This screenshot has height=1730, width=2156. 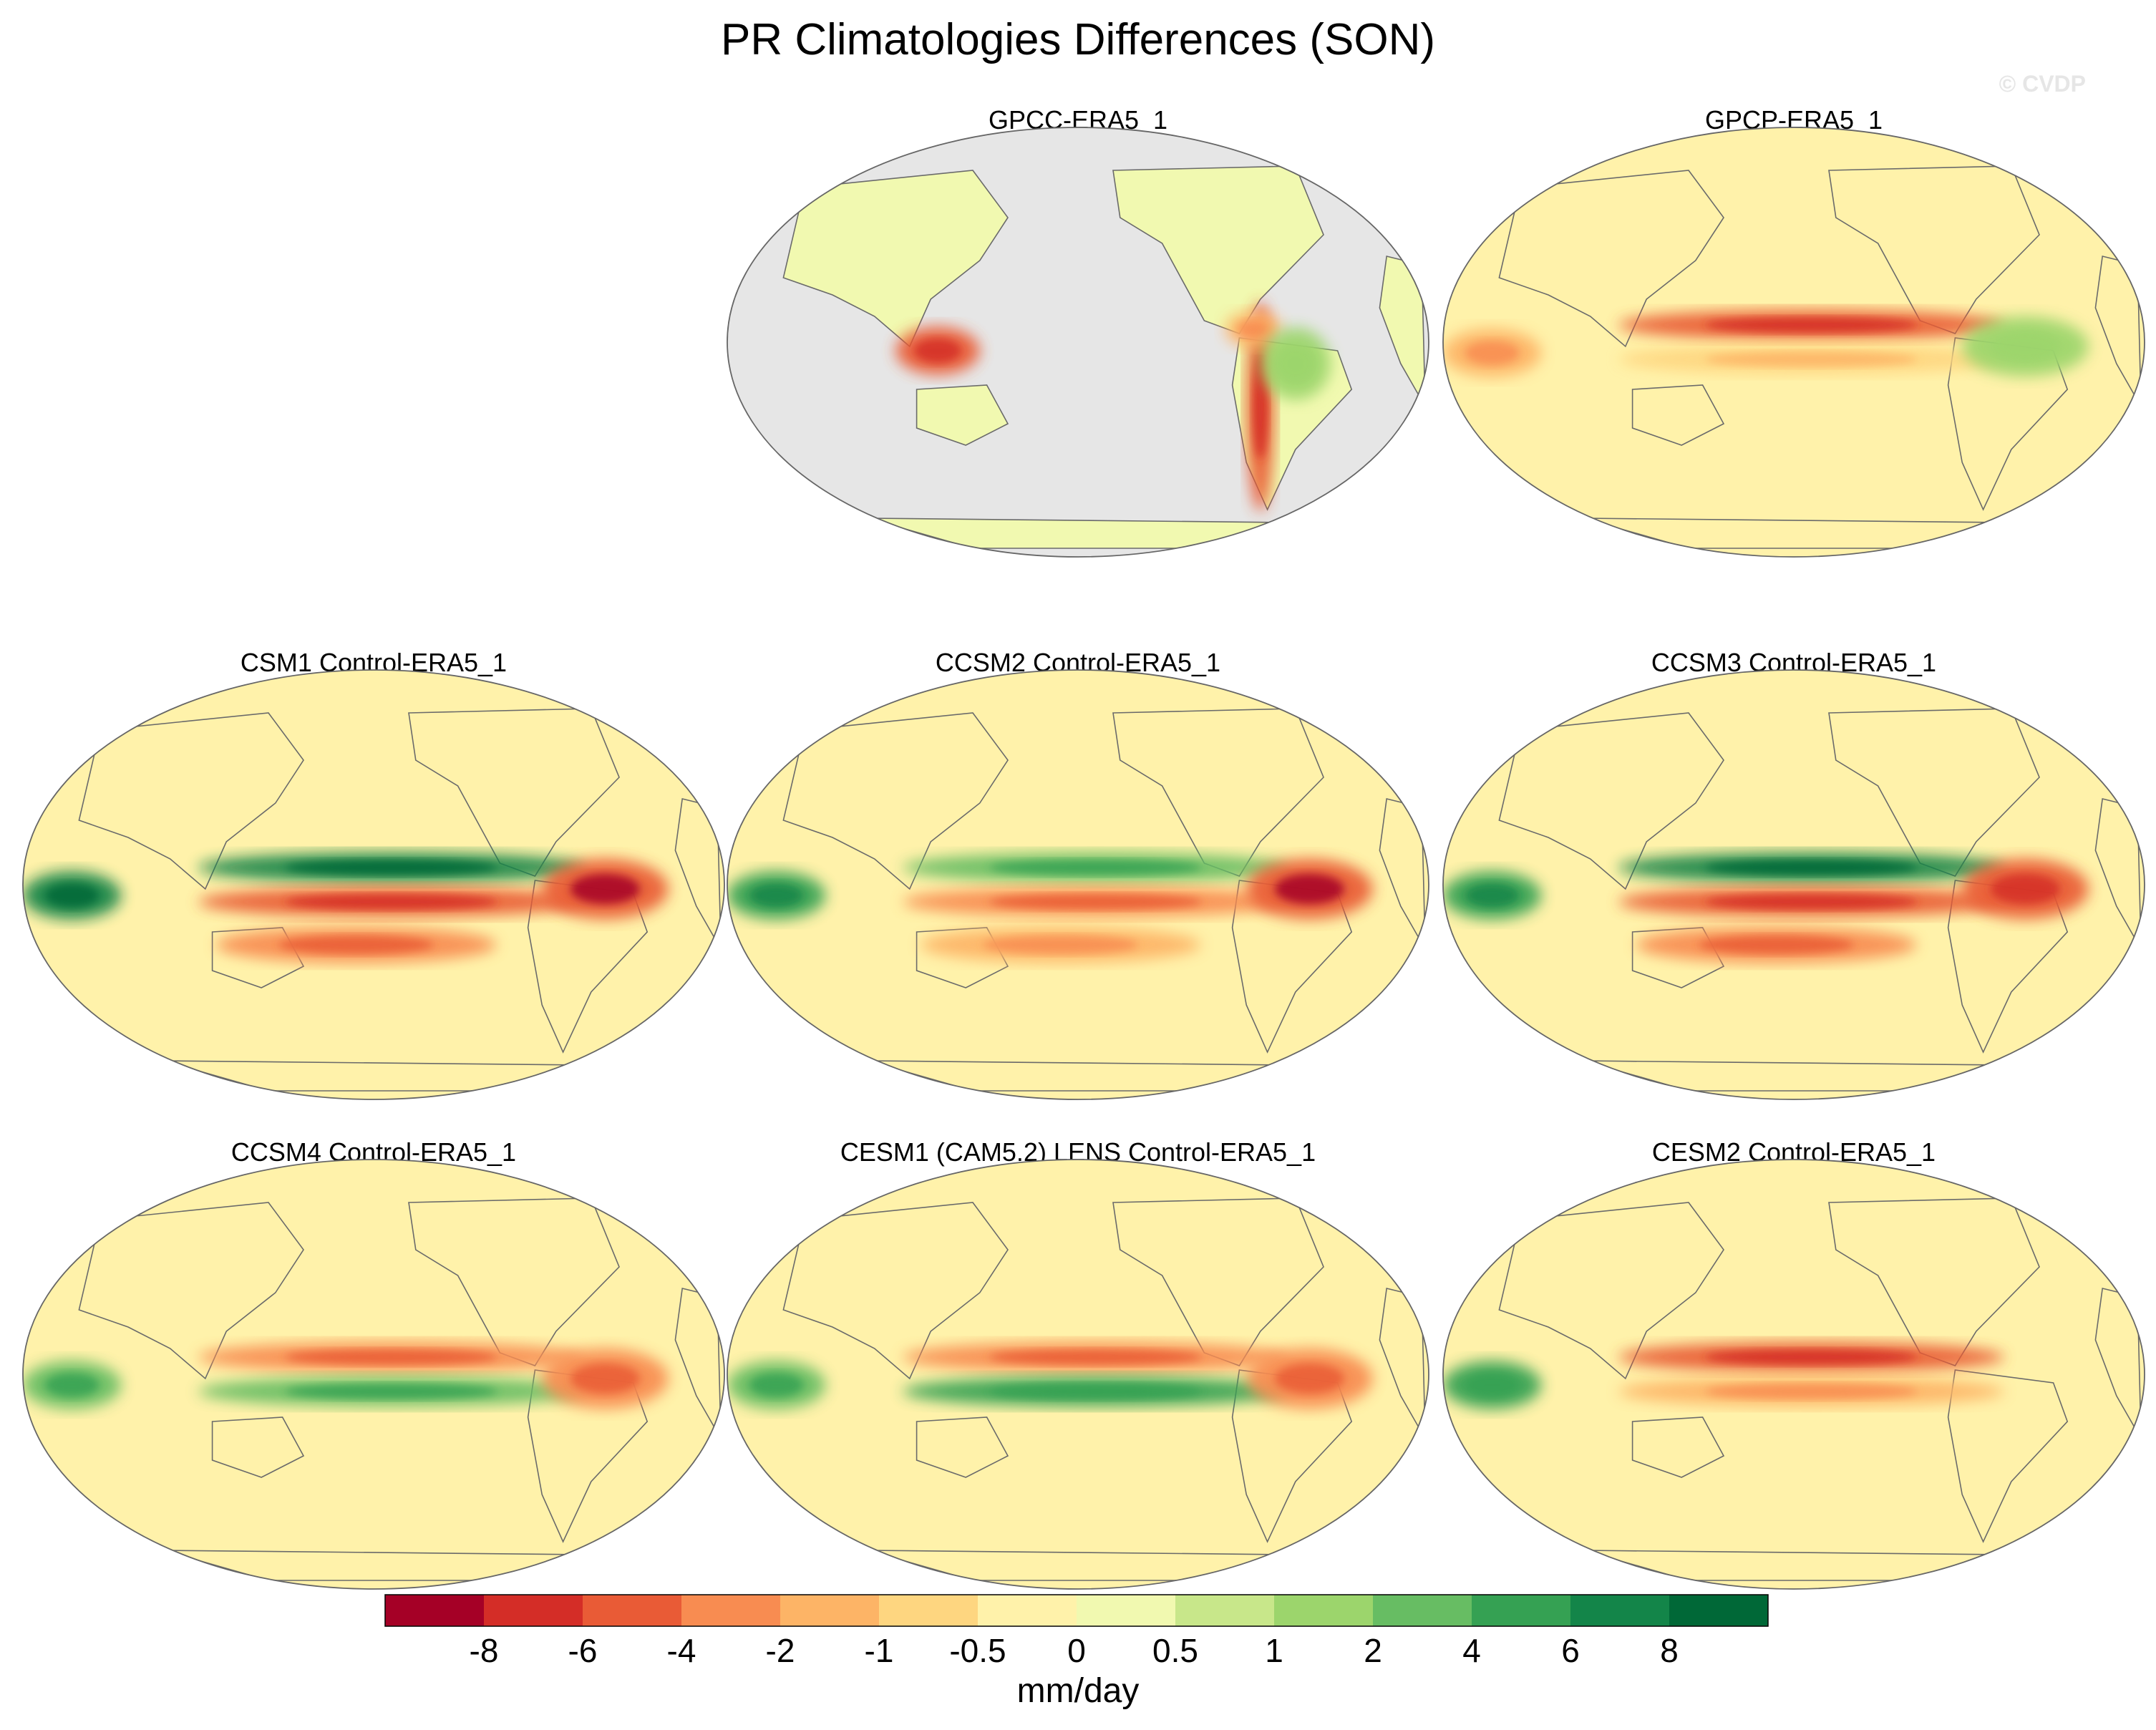 What do you see at coordinates (977, 1650) in the screenshot?
I see `colorbar-tick-label: -0.5` at bounding box center [977, 1650].